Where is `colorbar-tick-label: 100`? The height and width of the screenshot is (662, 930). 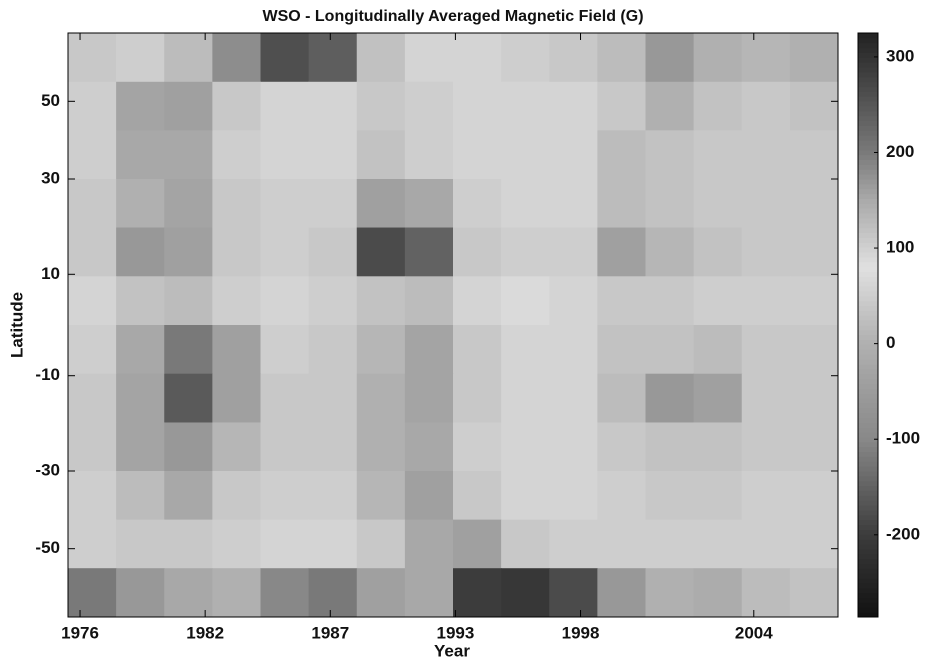 colorbar-tick-label: 100 is located at coordinates (900, 247).